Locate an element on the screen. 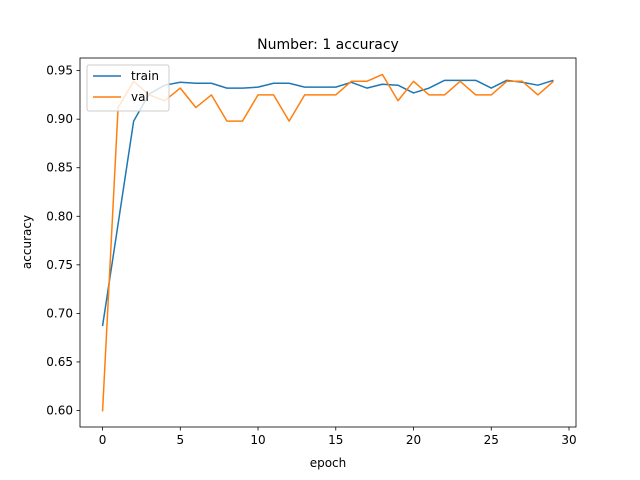 Image resolution: width=640 pixels, height=480 pixels. x-tick-label: 0 is located at coordinates (103, 440).